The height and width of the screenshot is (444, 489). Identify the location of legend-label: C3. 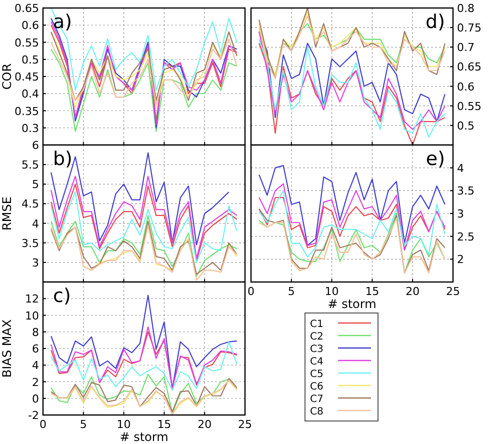
(317, 349).